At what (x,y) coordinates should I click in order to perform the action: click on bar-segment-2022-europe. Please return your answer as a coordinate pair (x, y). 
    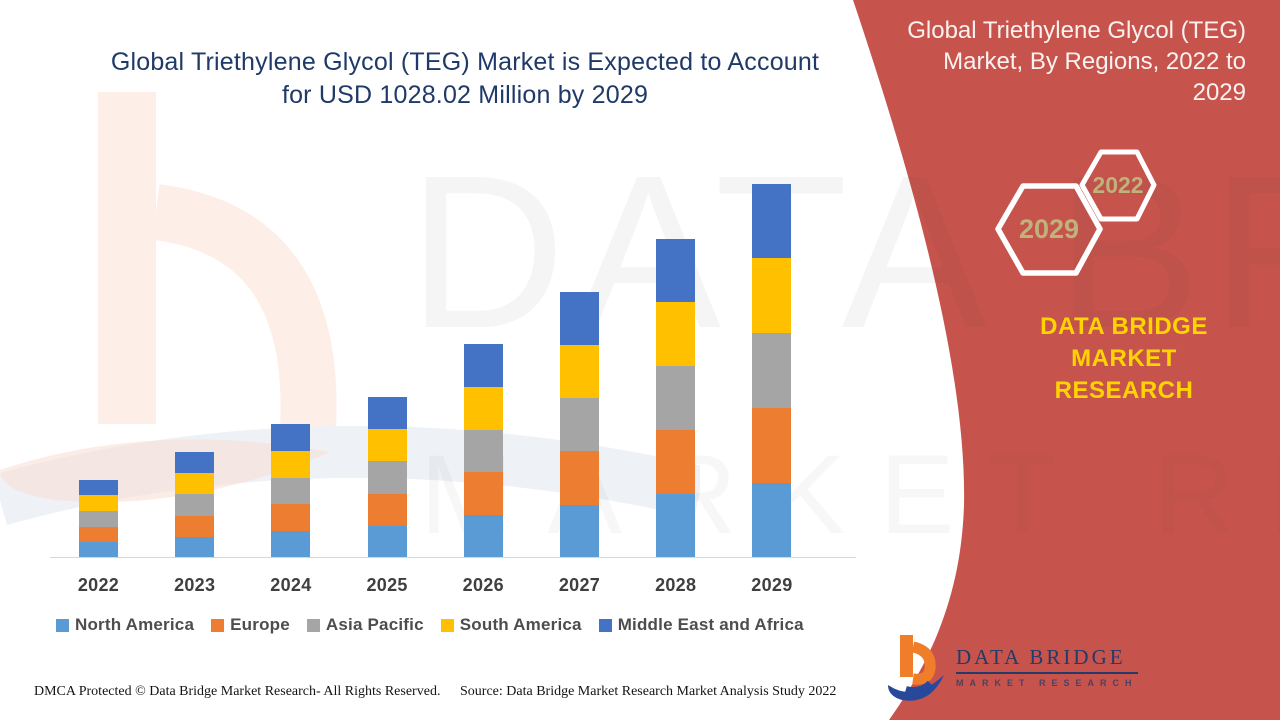
    Looking at the image, I should click on (98, 534).